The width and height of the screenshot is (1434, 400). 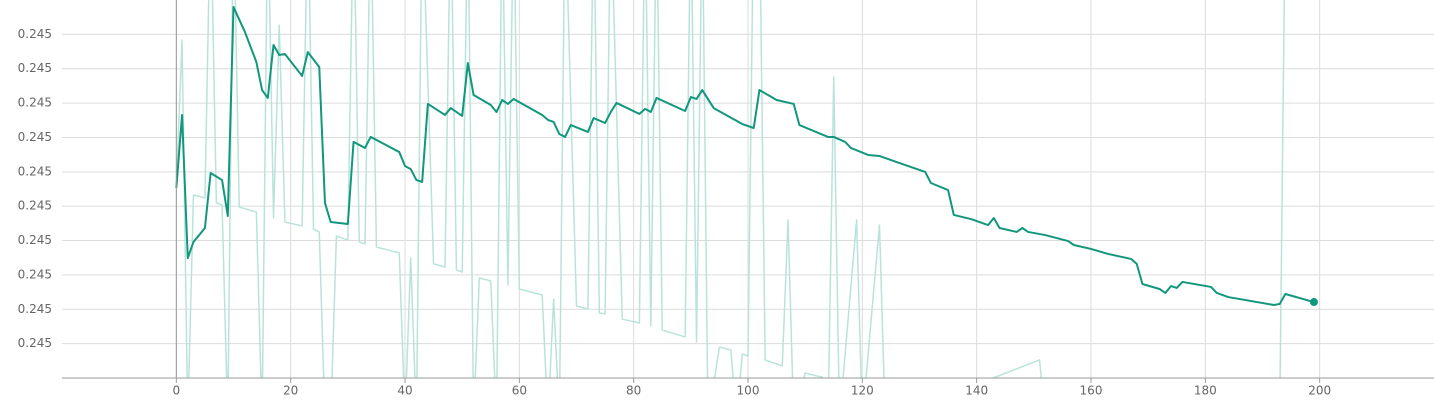 What do you see at coordinates (177, 391) in the screenshot?
I see `x-tick-label: 0` at bounding box center [177, 391].